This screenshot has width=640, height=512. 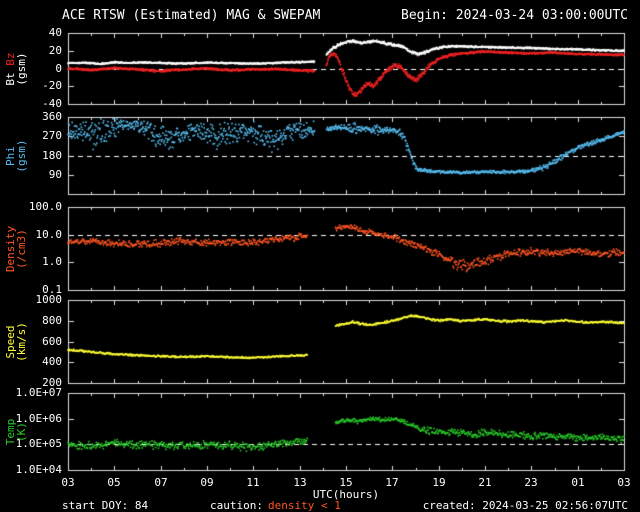 I want to click on x-tick-label: 05, so click(x=114, y=482).